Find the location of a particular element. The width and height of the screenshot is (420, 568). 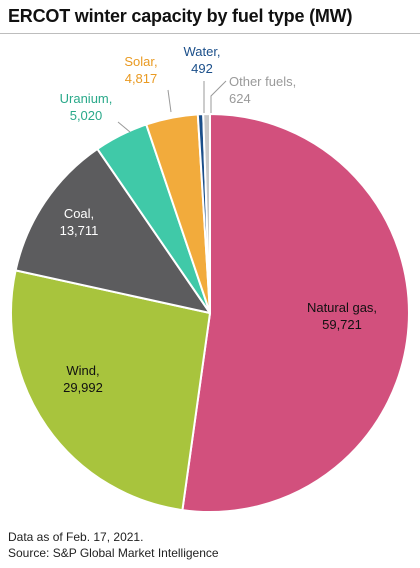

title-divider is located at coordinates (210, 33).